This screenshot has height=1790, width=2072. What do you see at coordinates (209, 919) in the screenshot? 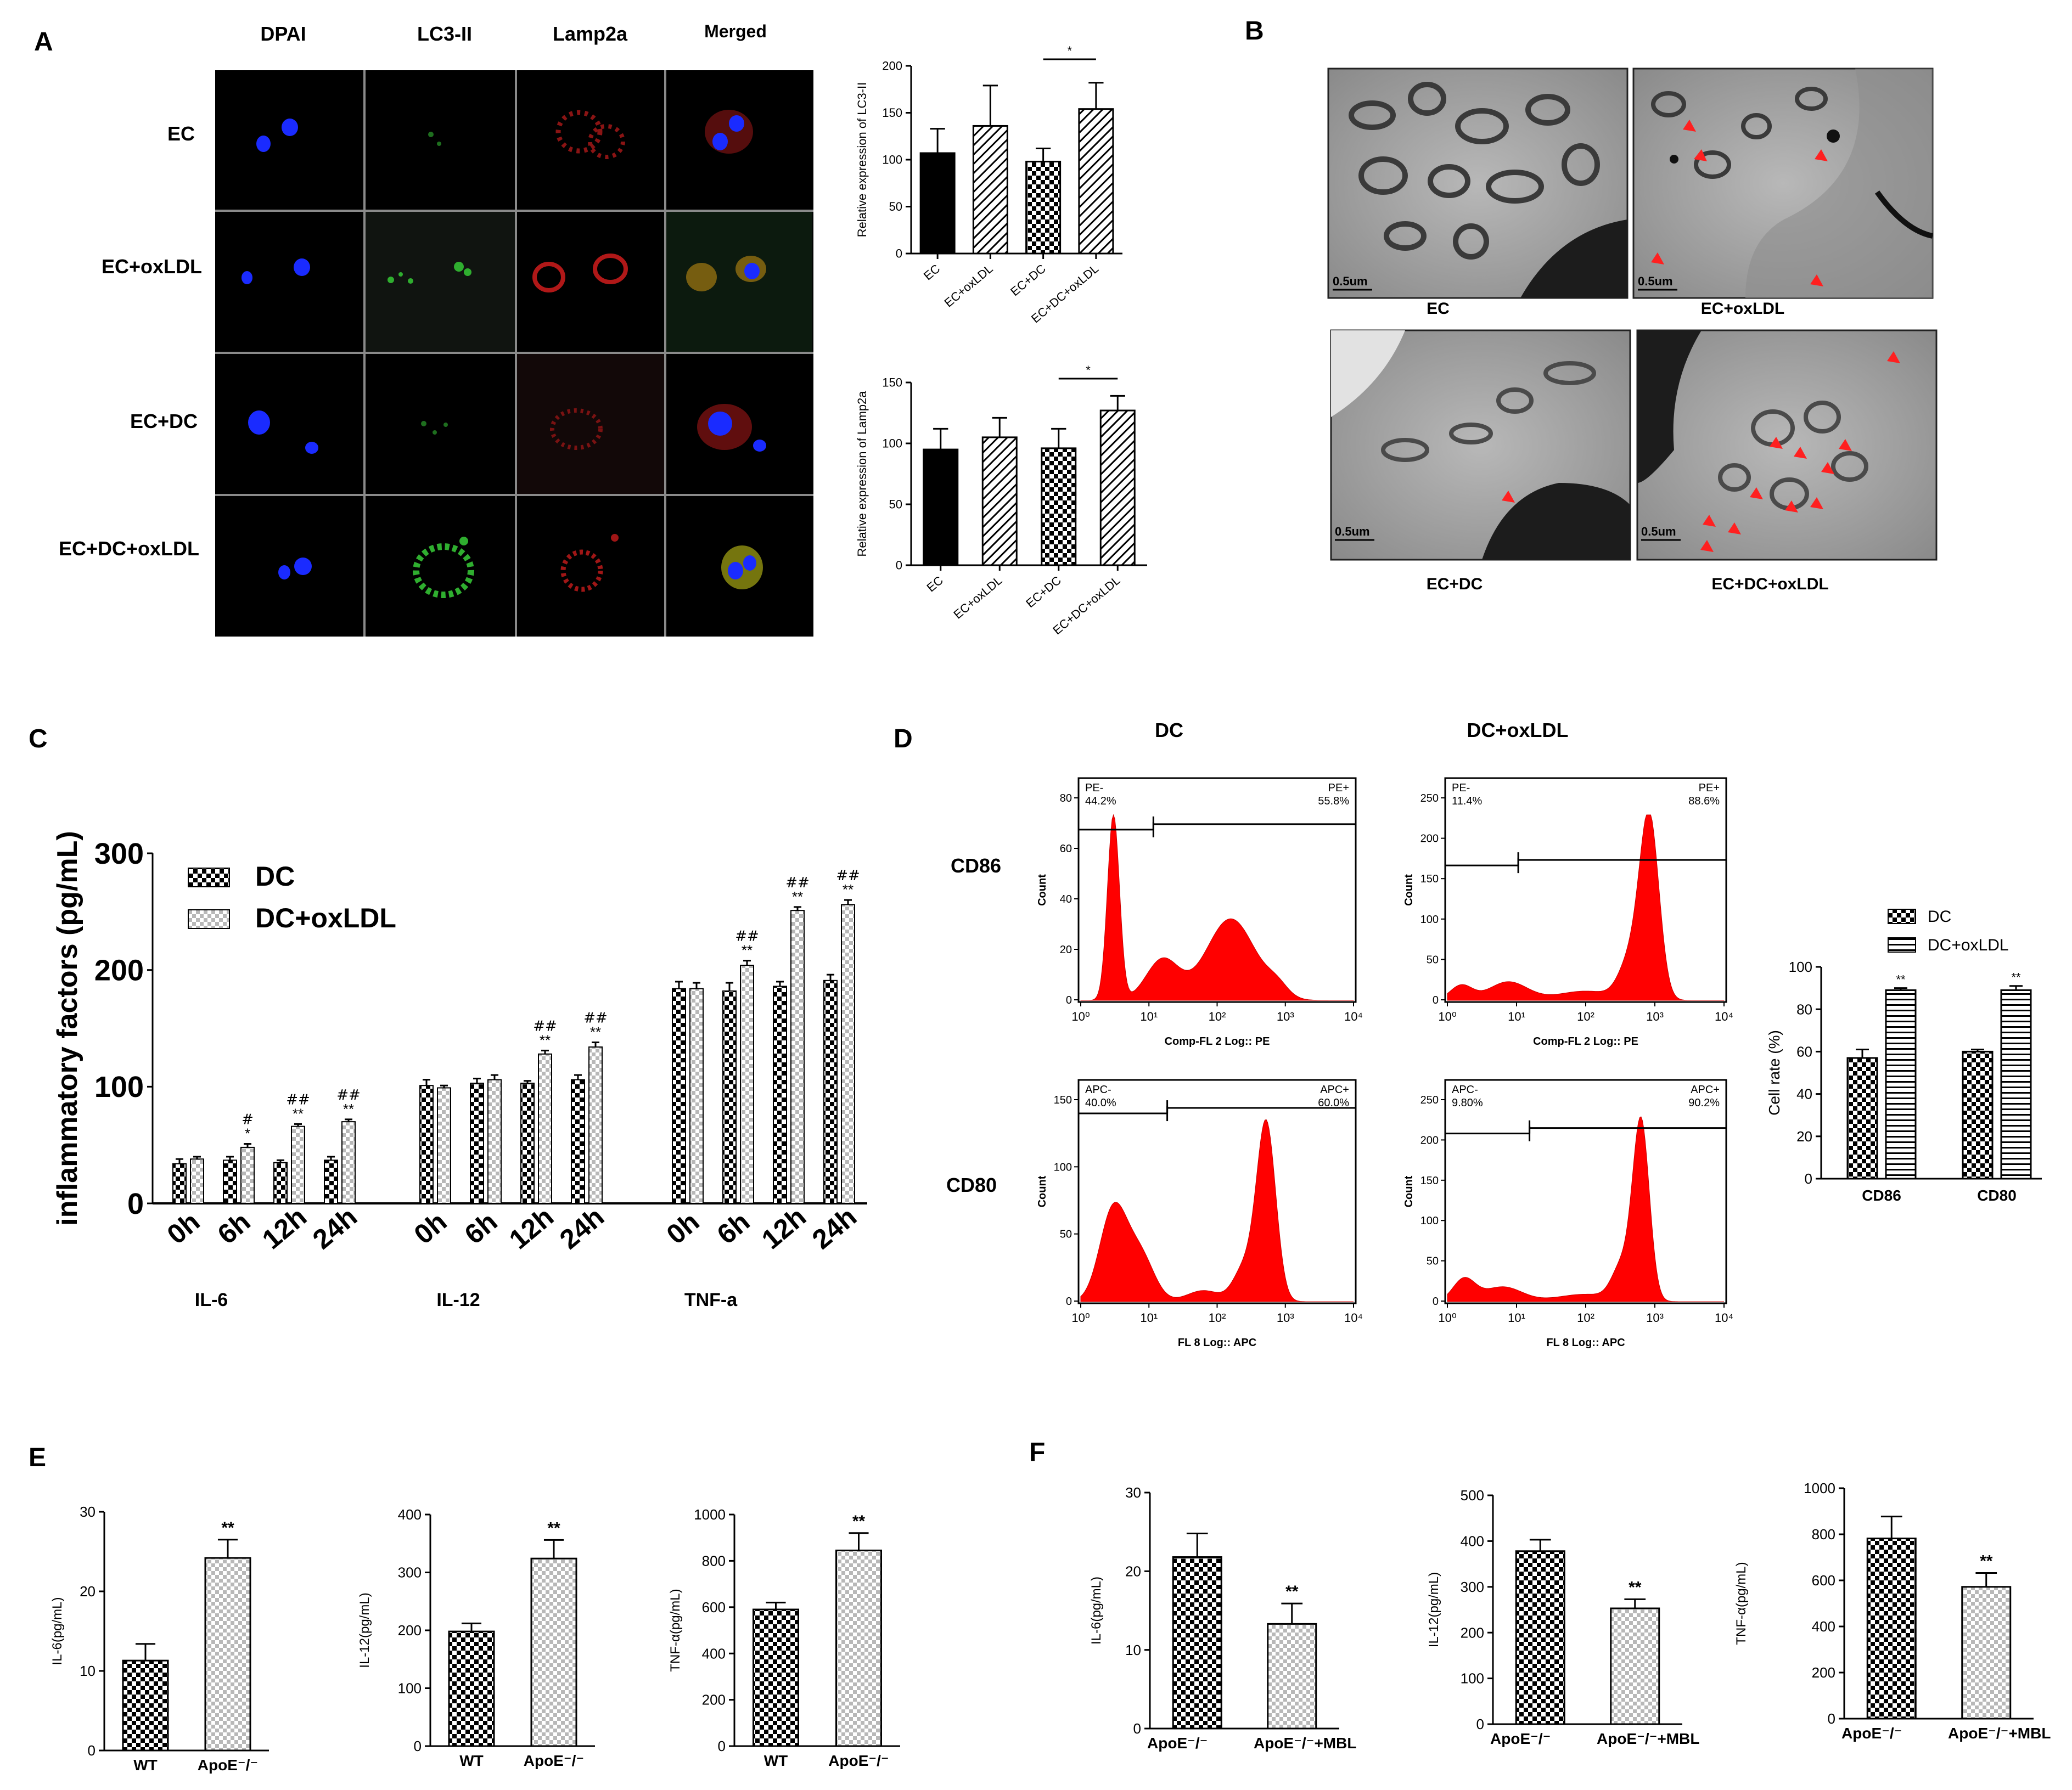
I see `c-legend-swatch` at bounding box center [209, 919].